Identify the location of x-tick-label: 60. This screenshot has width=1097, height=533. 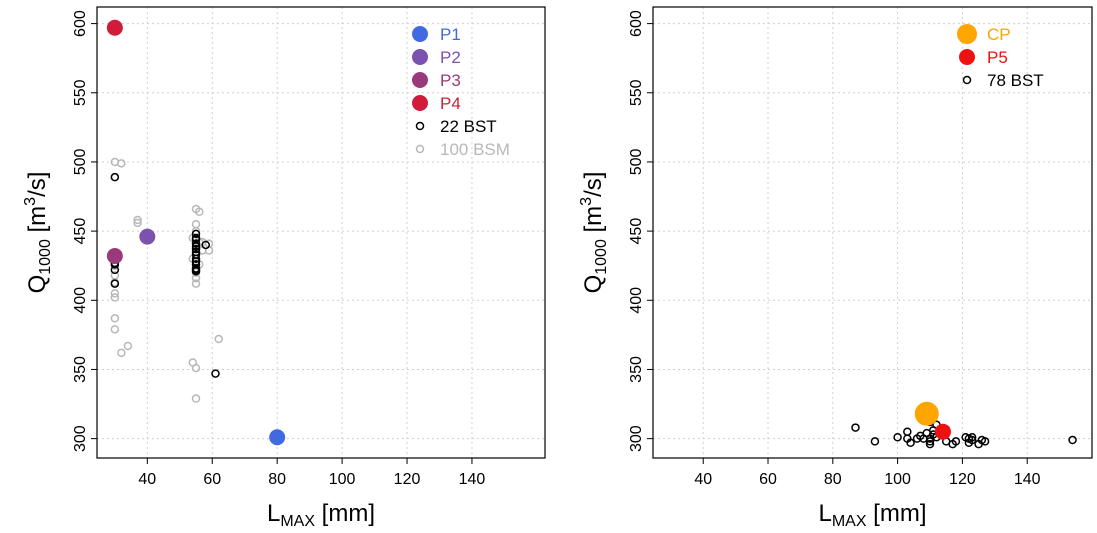
(768, 479).